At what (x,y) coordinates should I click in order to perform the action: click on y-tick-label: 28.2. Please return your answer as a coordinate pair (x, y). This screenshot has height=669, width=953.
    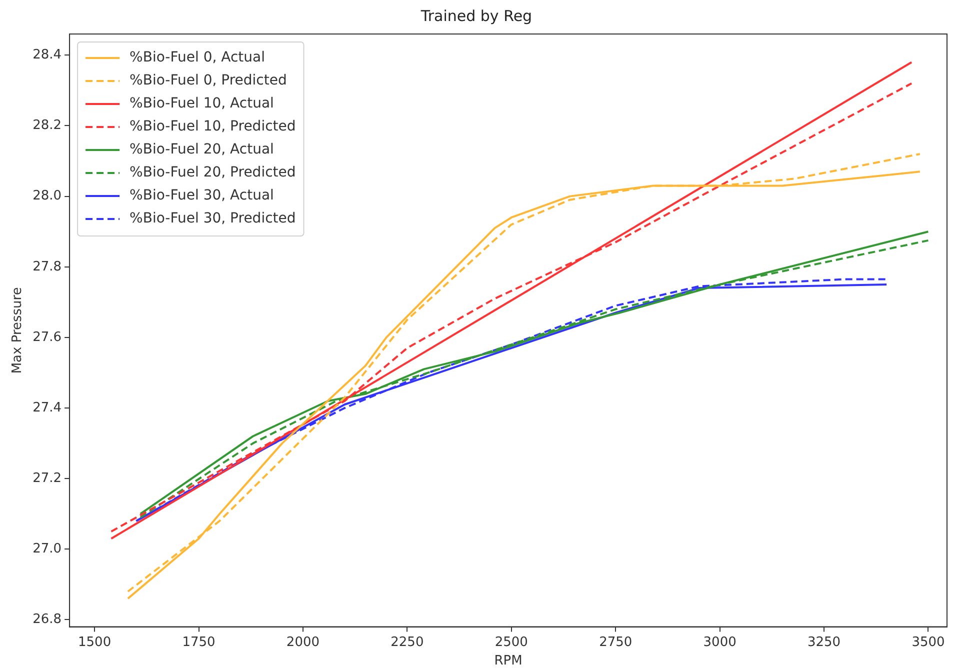
    Looking at the image, I should click on (47, 126).